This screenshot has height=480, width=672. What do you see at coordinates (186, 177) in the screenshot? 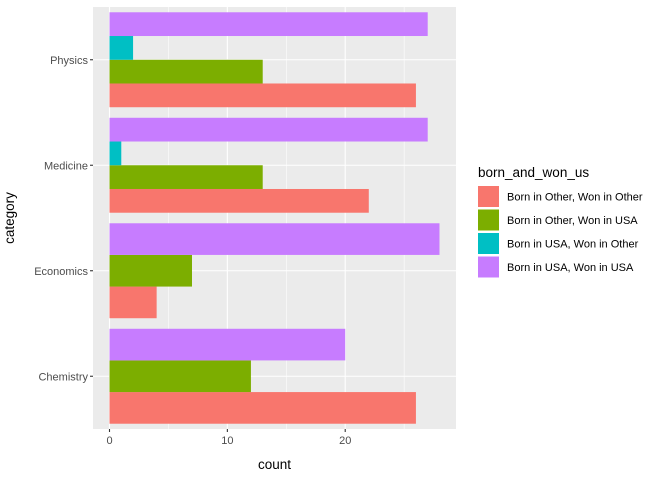
I see `bar-medicine-born-in-other-won-in-usa` at bounding box center [186, 177].